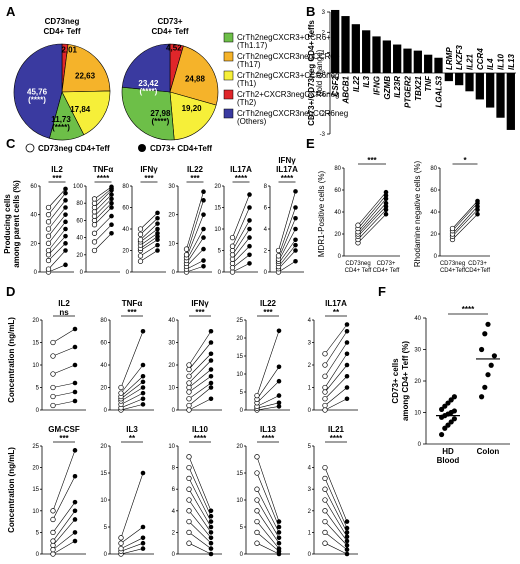  I want to click on b-gene-label: TBX21, so click(418, 87).